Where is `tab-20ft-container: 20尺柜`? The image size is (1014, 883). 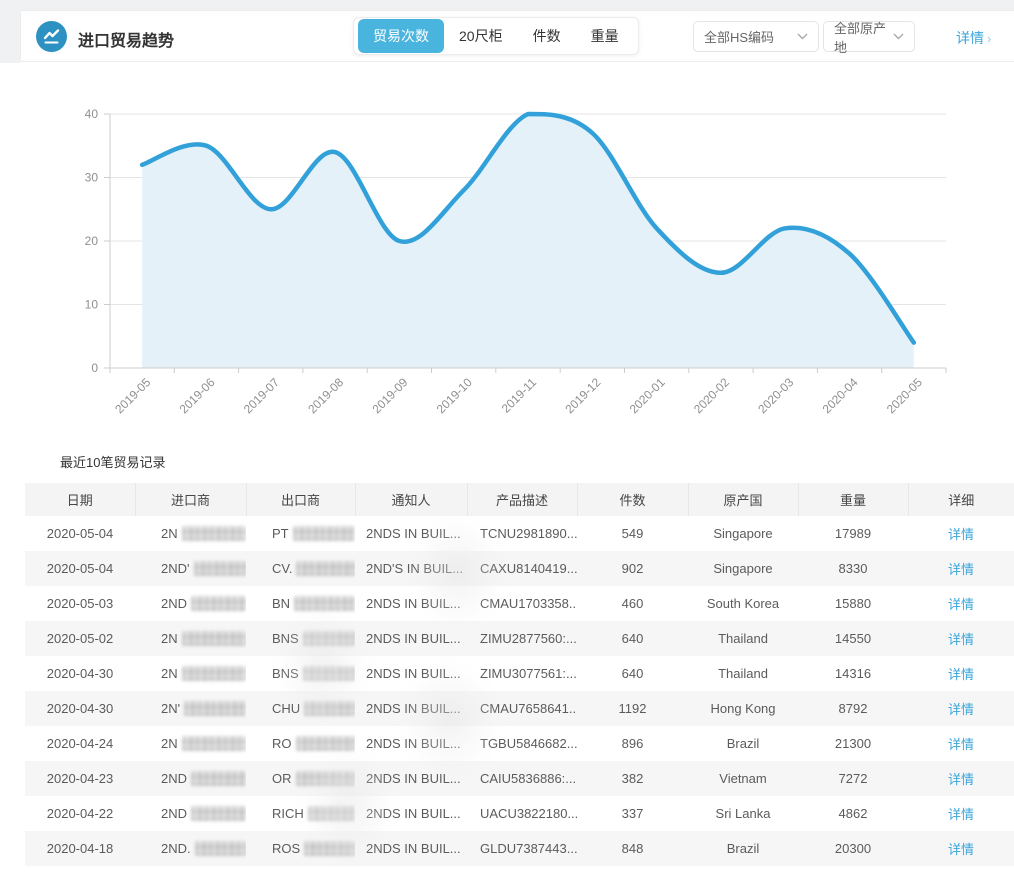
tab-20ft-container: 20尺柜 is located at coordinates (481, 36).